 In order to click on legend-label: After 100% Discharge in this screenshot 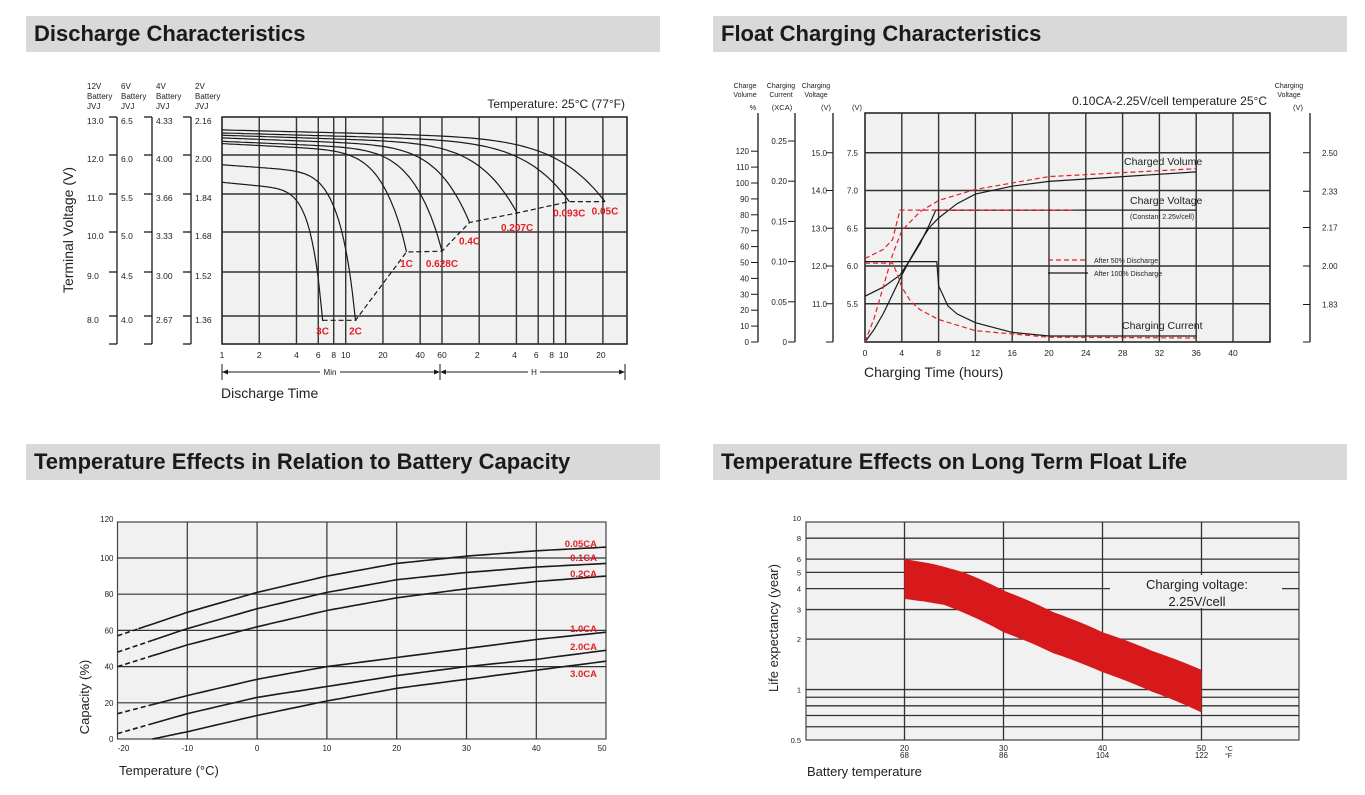, I will do `click(1128, 274)`.